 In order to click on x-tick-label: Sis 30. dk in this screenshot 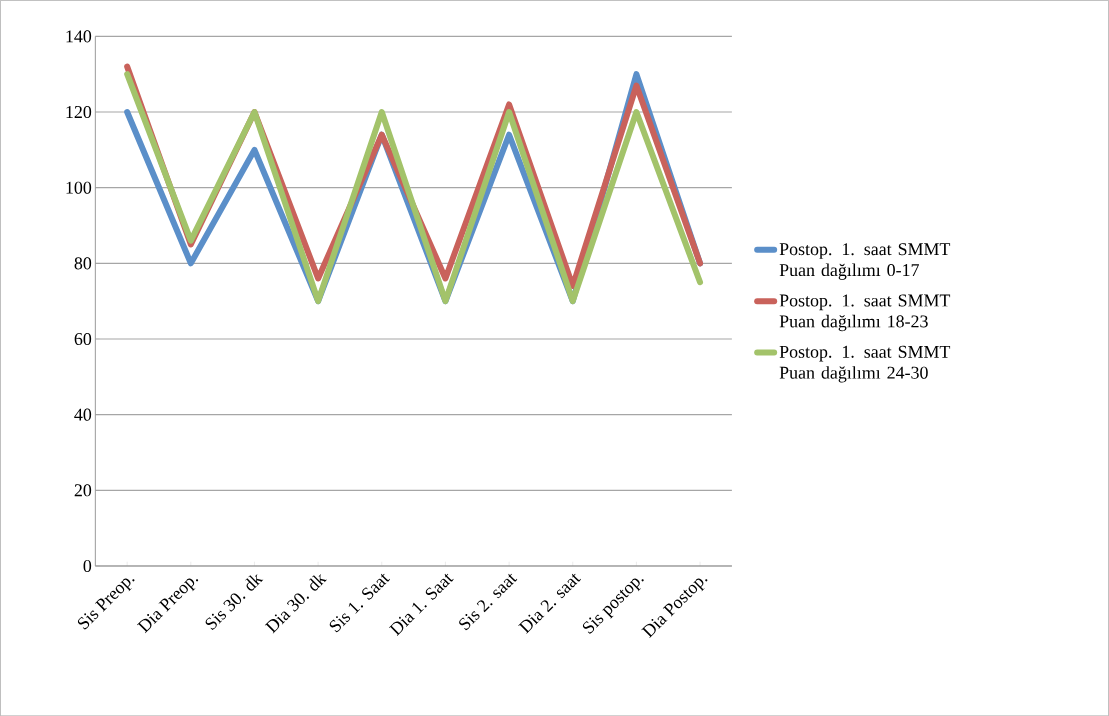, I will do `click(234, 602)`.